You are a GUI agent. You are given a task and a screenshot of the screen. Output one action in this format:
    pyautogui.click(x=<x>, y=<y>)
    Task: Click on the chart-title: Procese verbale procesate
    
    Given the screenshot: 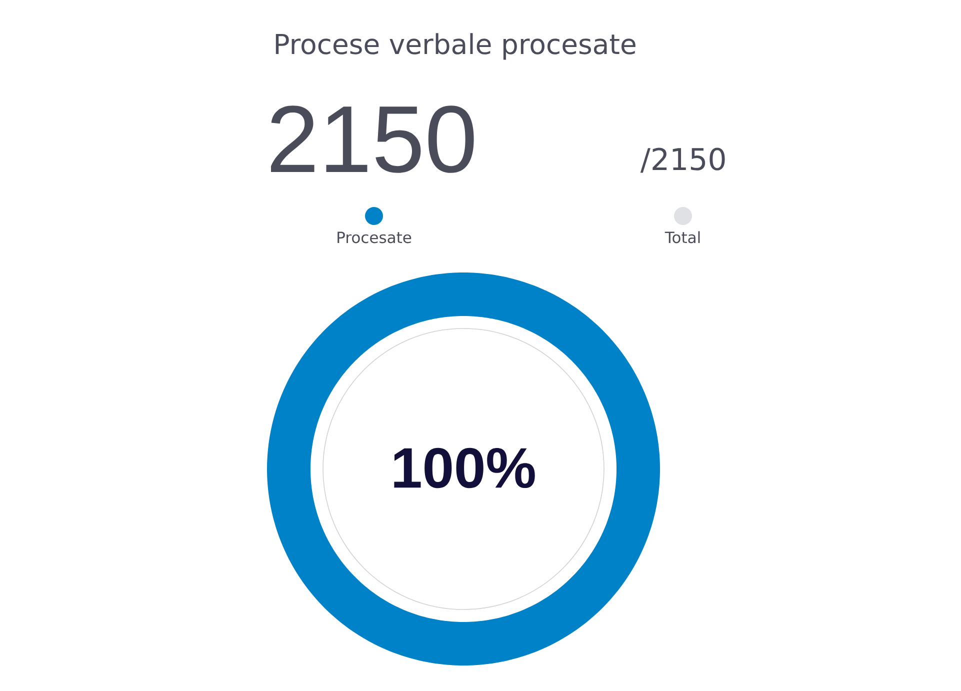 What is the action you would take?
    pyautogui.click(x=456, y=46)
    